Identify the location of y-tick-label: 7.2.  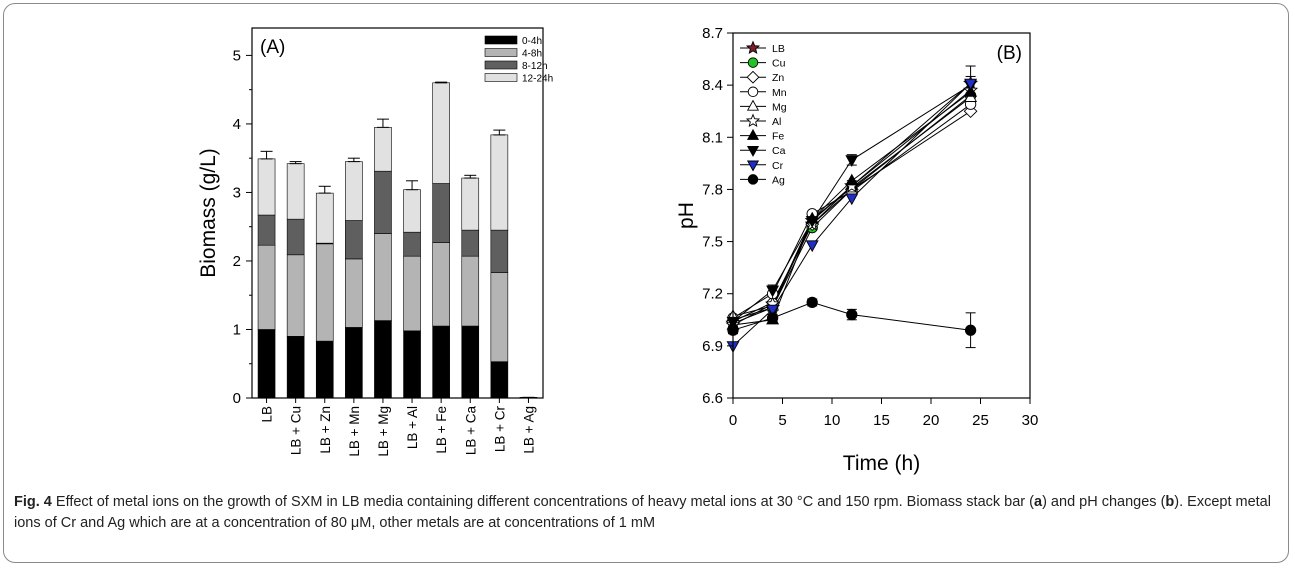
(712, 294).